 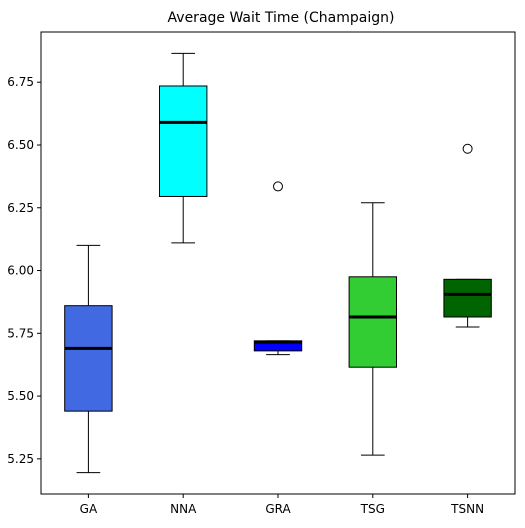 I want to click on box-tsg, so click(x=373, y=322).